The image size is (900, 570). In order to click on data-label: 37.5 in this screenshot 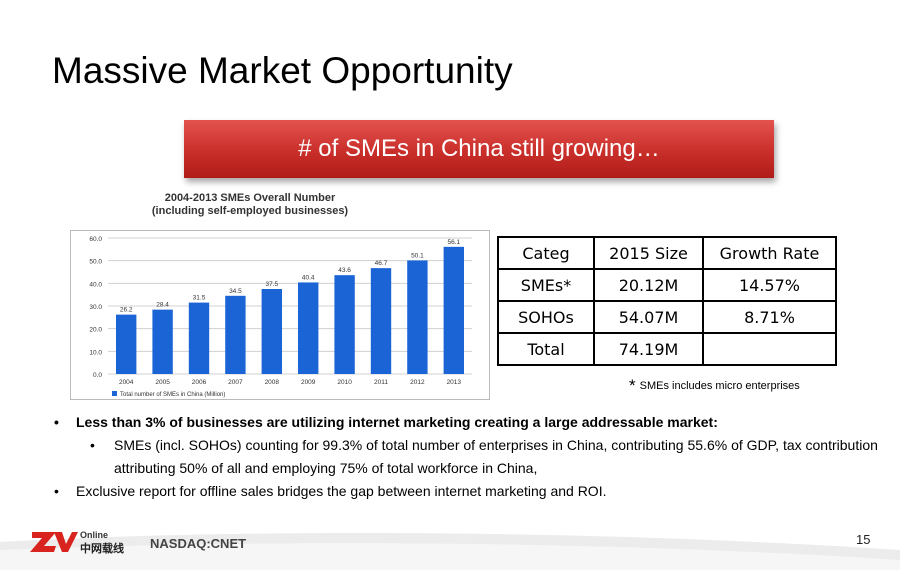, I will do `click(271, 284)`.